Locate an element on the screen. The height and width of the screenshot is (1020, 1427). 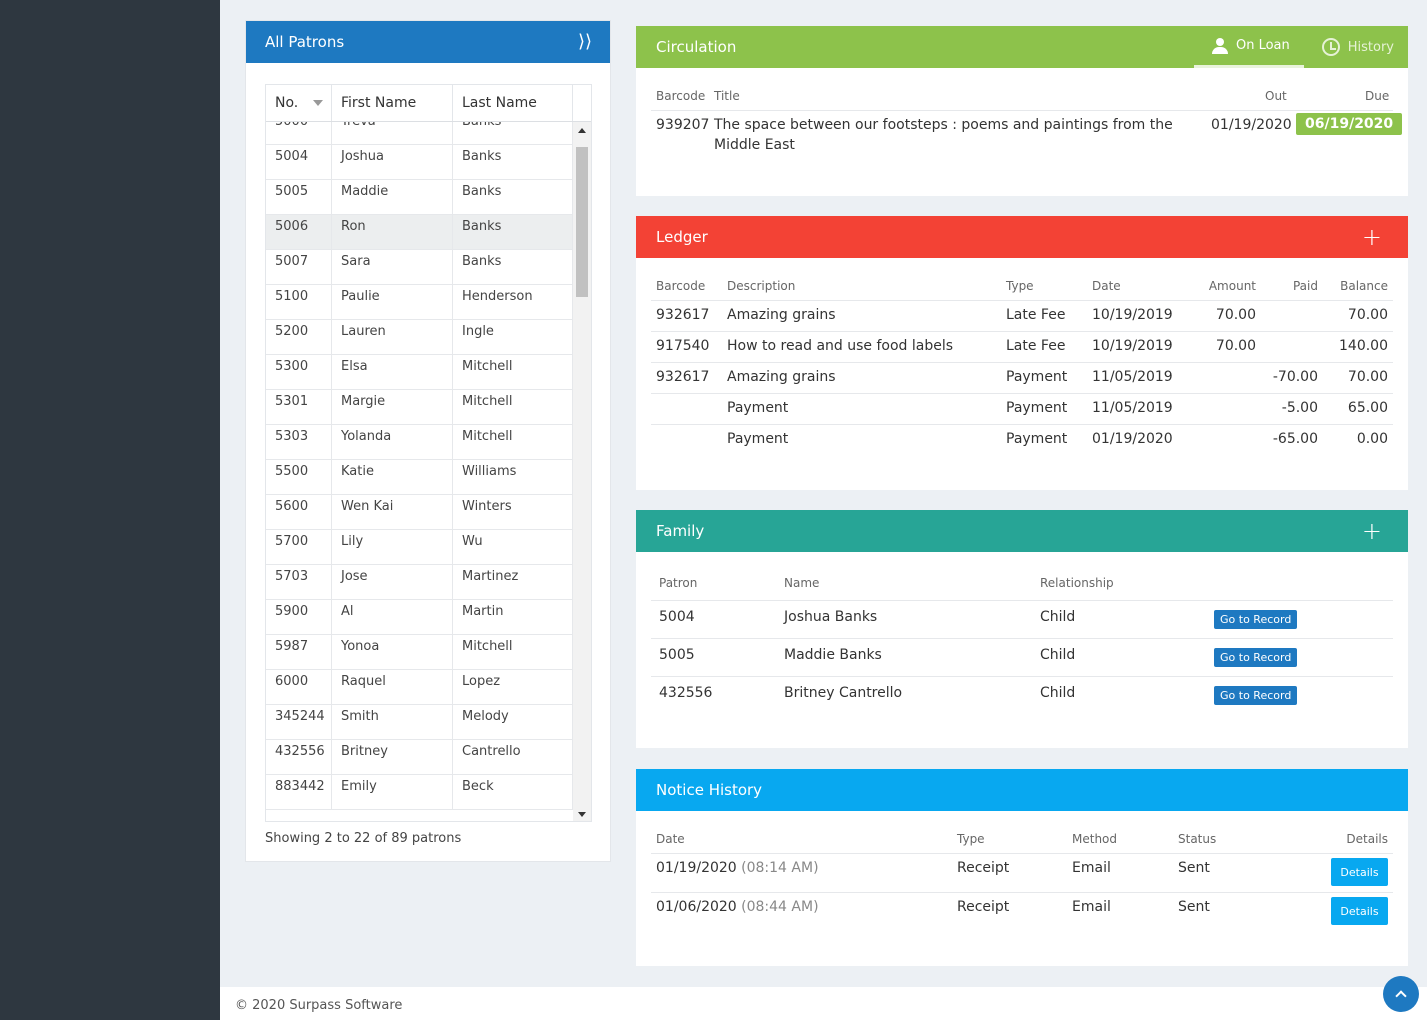
table-row: 432556 Britney Cantrello is located at coordinates (419, 757).